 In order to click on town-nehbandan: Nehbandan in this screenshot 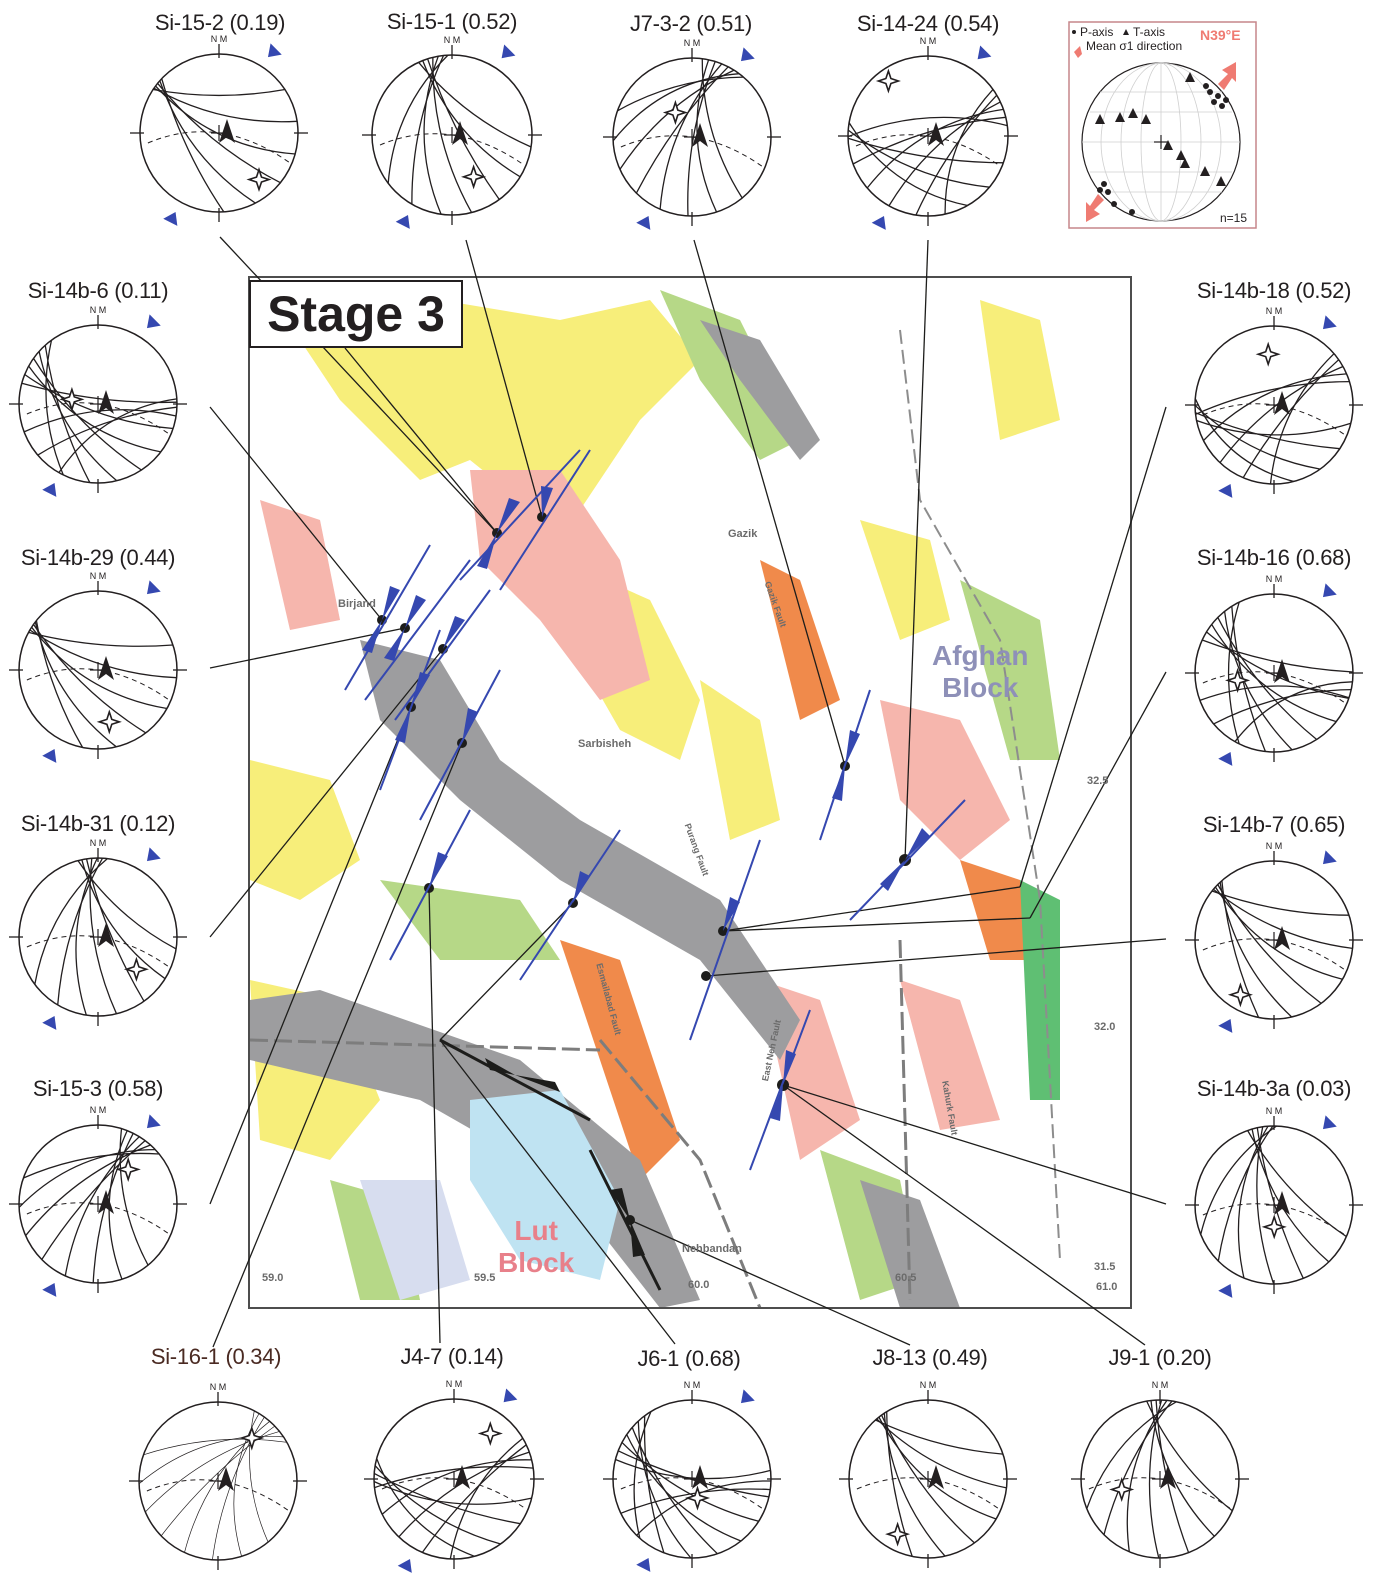, I will do `click(712, 1249)`.